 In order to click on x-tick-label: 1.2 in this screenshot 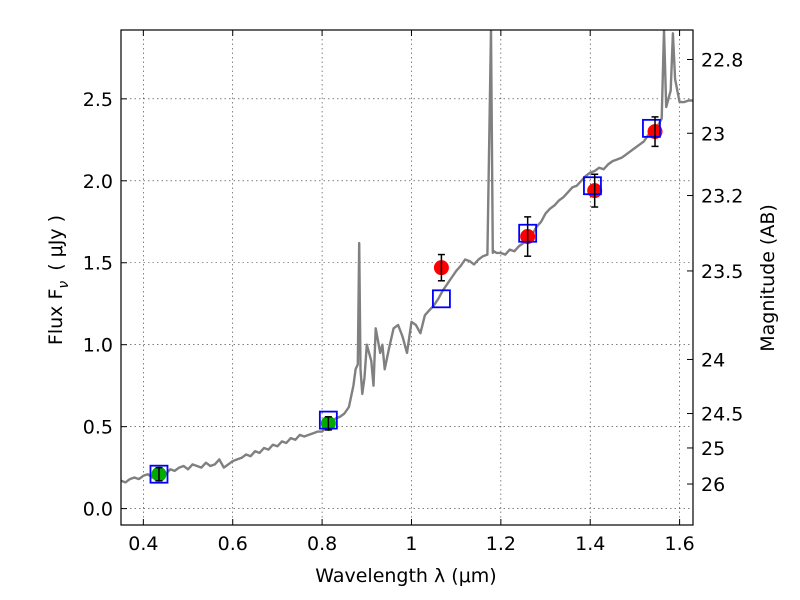, I will do `click(501, 544)`.